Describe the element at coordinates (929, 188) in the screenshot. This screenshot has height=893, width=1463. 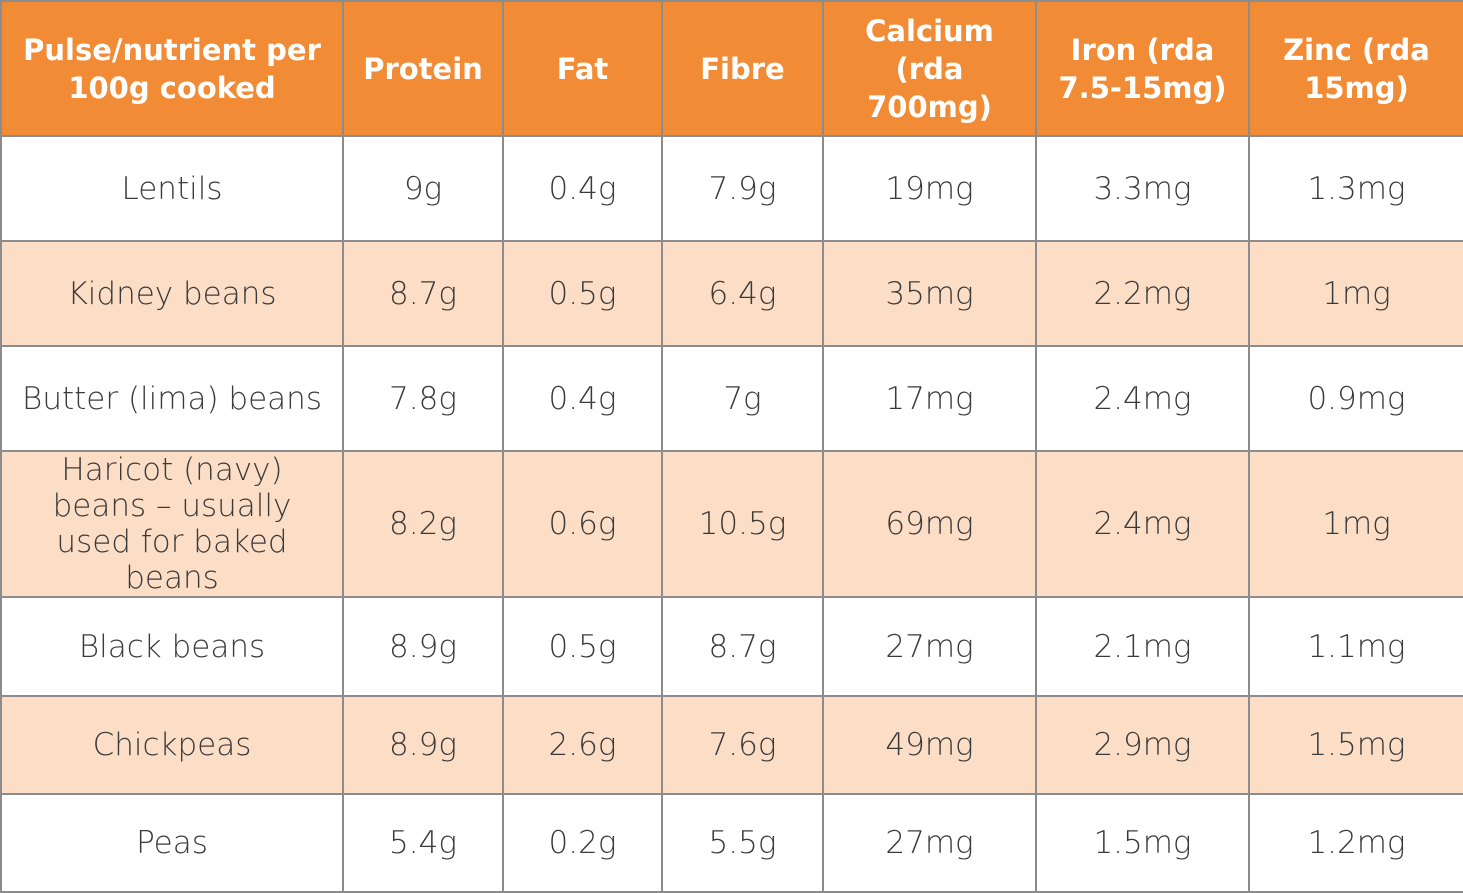
I see `nutrient-value: 19mg` at that location.